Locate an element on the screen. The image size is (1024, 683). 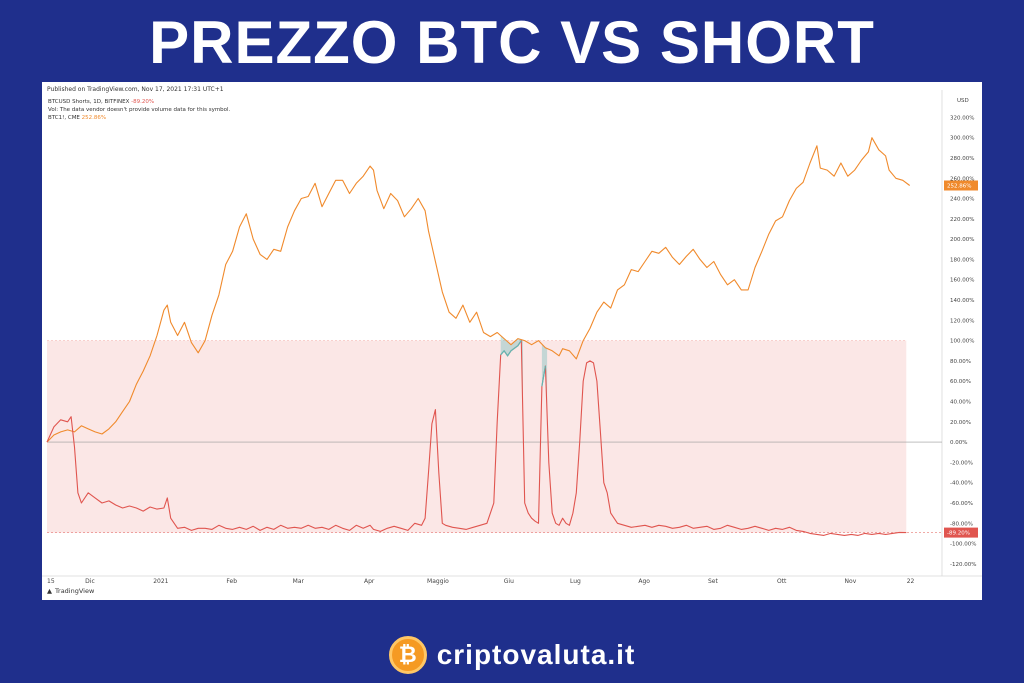
bitcoin-coin-icon: ₿ is located at coordinates (407, 655).